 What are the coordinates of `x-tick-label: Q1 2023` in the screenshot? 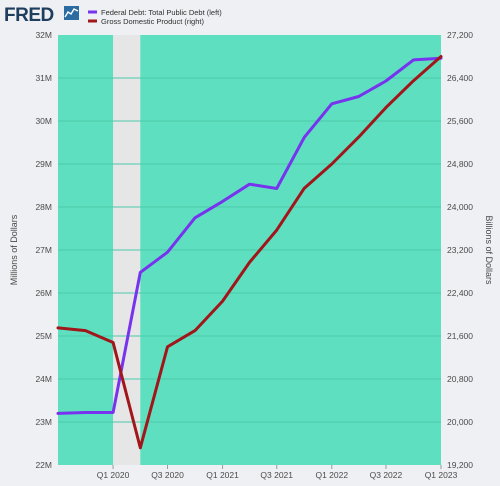 It's located at (441, 475).